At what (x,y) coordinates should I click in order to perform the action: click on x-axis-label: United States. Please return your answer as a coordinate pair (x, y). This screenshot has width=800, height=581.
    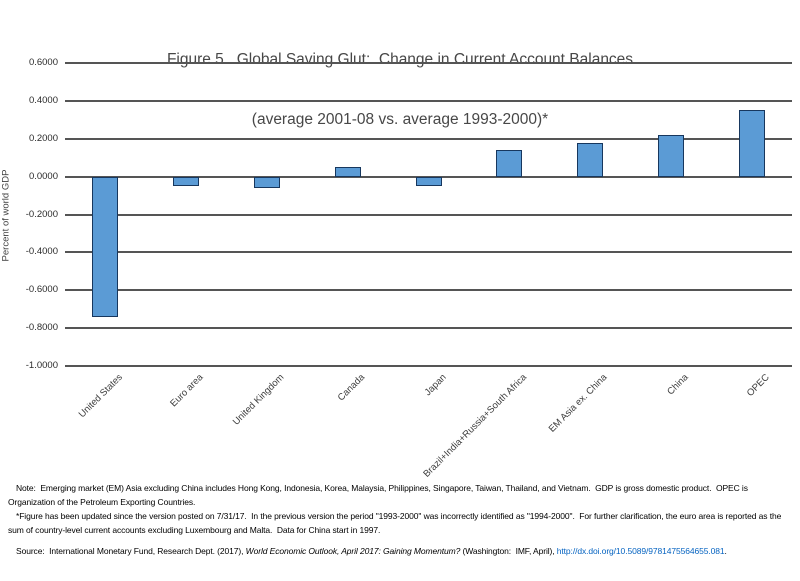
    Looking at the image, I should click on (101, 396).